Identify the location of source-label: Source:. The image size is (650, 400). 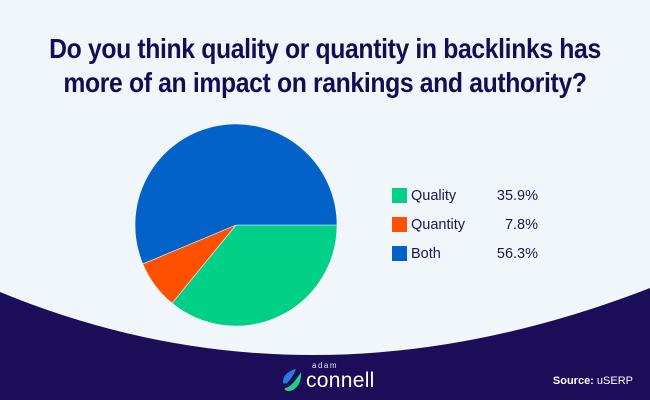
(573, 381).